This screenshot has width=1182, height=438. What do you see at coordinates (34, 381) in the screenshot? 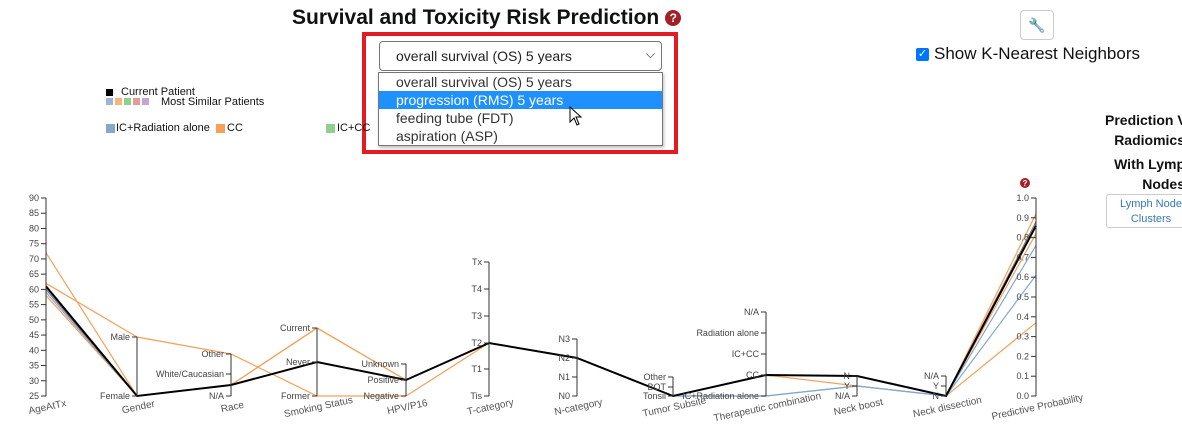
I see `axis-tick-label: 30` at bounding box center [34, 381].